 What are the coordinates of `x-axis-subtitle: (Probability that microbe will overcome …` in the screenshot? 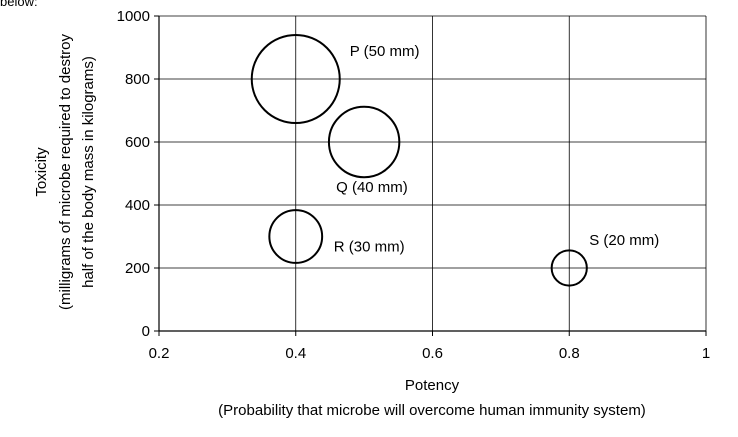 It's located at (432, 410).